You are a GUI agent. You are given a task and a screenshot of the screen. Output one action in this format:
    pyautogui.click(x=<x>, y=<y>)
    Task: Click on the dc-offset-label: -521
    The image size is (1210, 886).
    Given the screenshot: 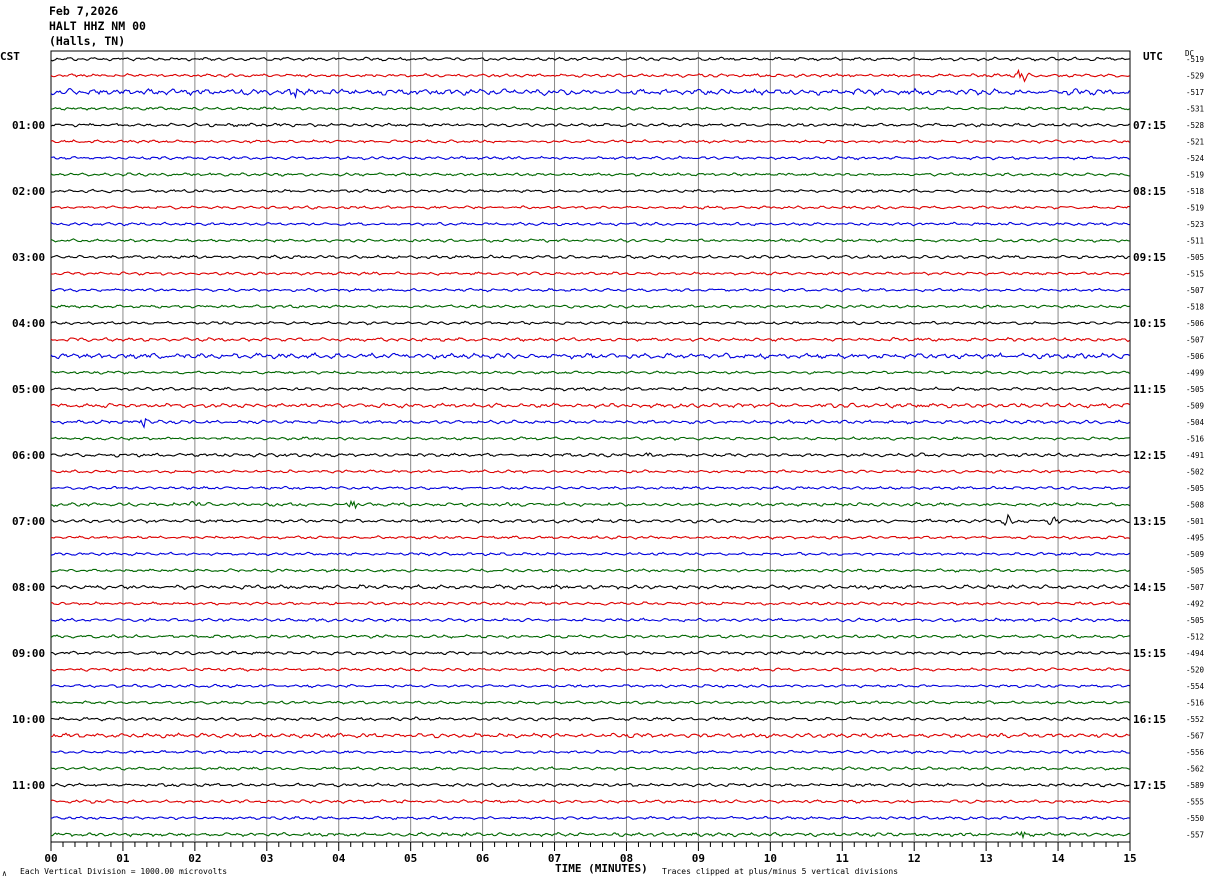 What is the action you would take?
    pyautogui.click(x=1195, y=142)
    